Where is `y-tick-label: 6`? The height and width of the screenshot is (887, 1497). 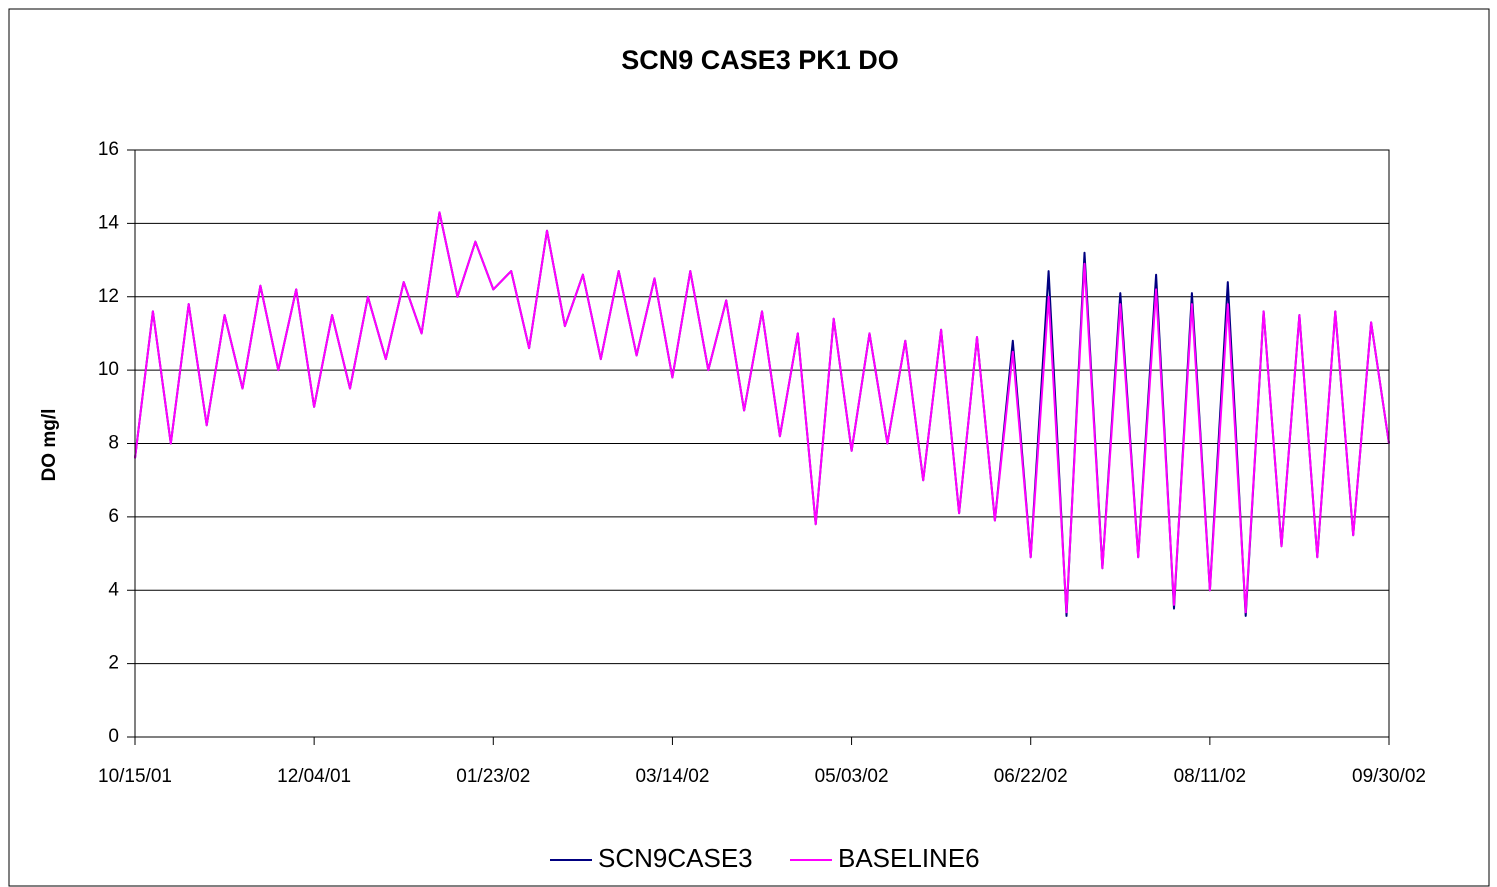
y-tick-label: 6 is located at coordinates (113, 516).